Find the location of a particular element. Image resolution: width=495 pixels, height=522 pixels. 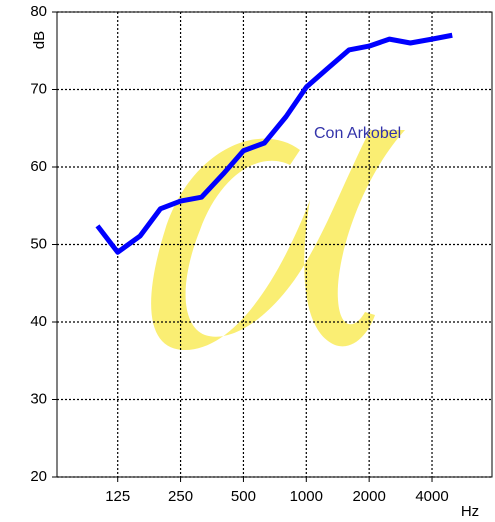

x-tick-label: 2000 is located at coordinates (368, 496).